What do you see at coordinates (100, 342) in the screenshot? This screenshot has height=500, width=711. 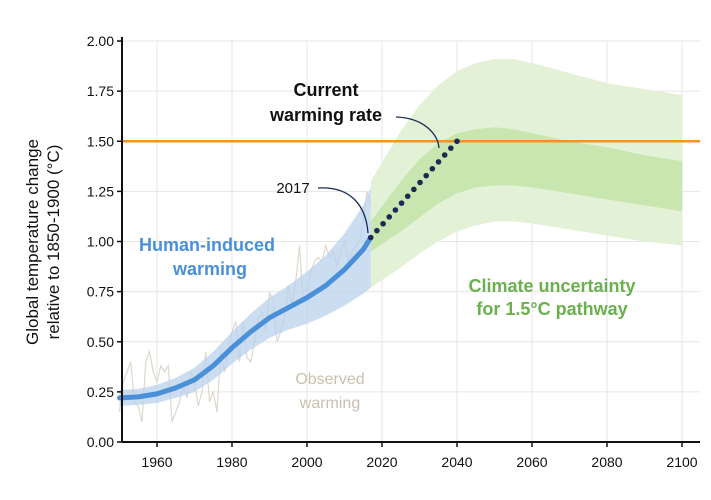 I see `y-tick-label: 0.50` at bounding box center [100, 342].